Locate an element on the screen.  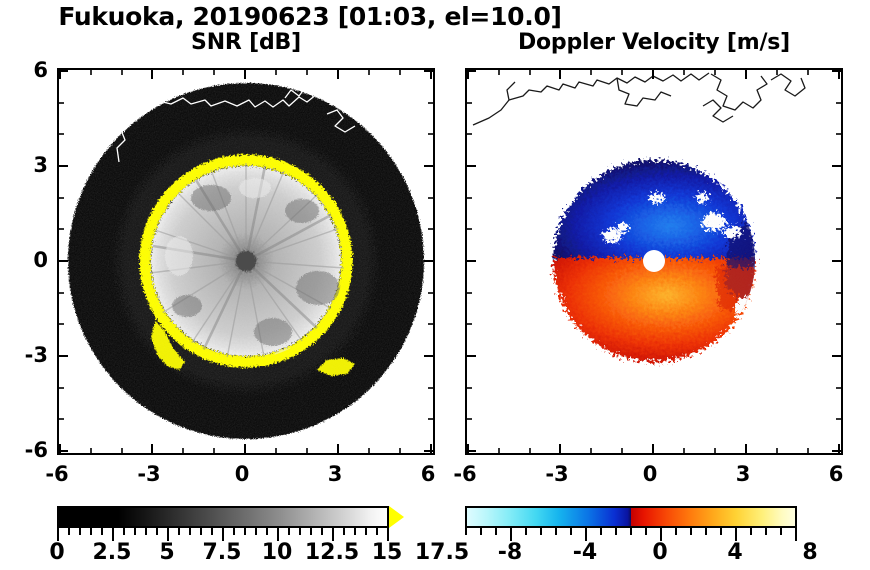
doppler-colorbar-label: -4 is located at coordinates (585, 552).